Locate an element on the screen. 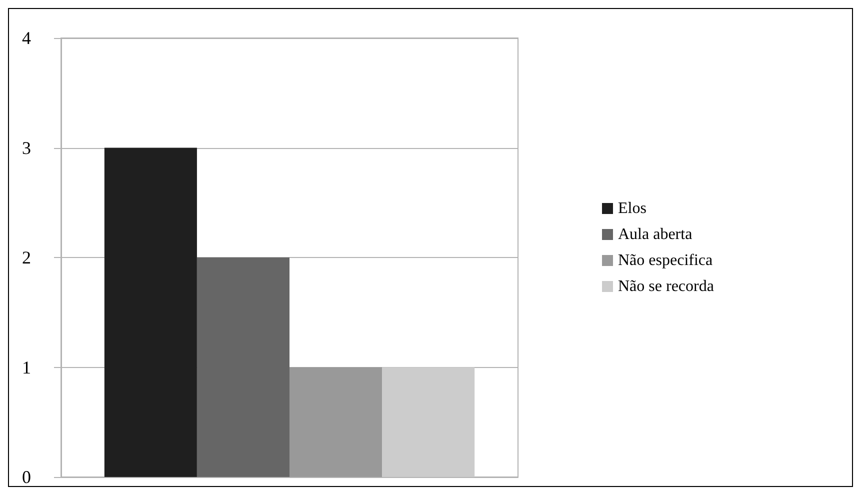  y-tick-label: 4 is located at coordinates (26, 38).